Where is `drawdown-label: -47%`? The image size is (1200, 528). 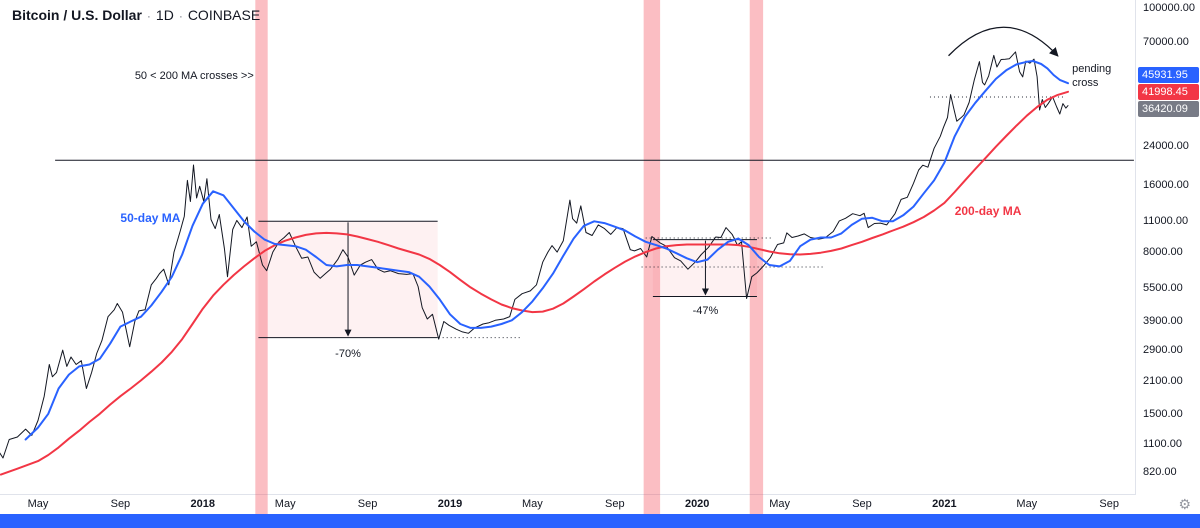
drawdown-label: -47% is located at coordinates (705, 311).